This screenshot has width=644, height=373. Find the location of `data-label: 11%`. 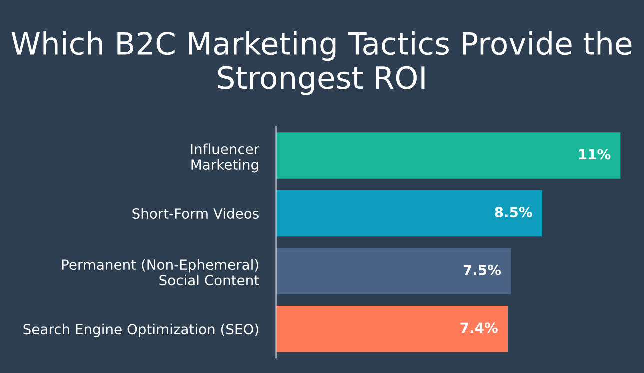

data-label: 11% is located at coordinates (595, 154).